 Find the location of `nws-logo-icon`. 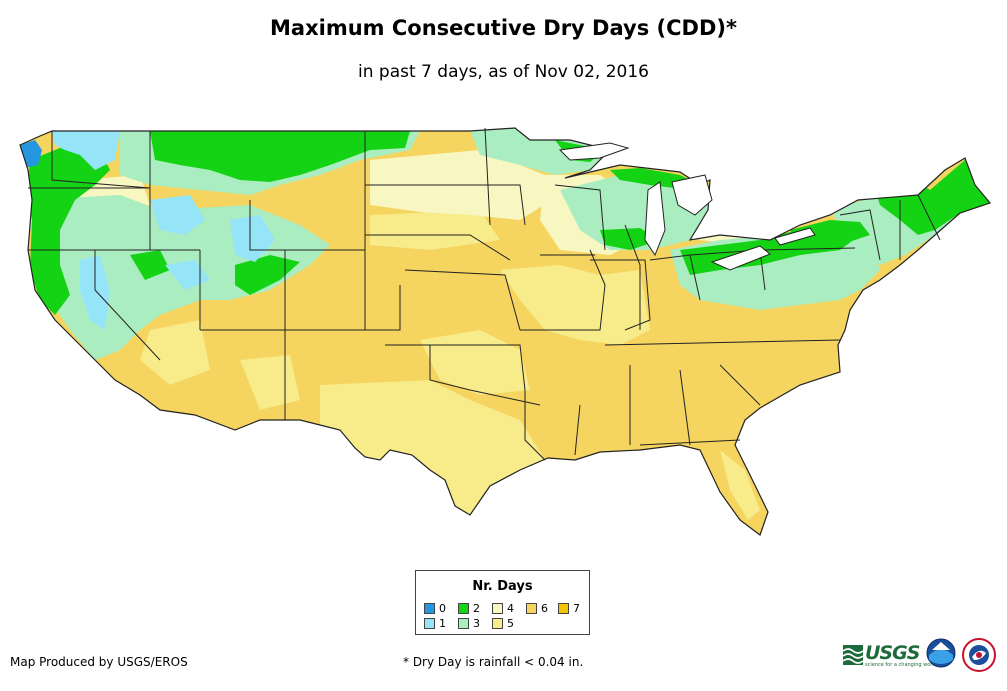

nws-logo-icon is located at coordinates (979, 655).